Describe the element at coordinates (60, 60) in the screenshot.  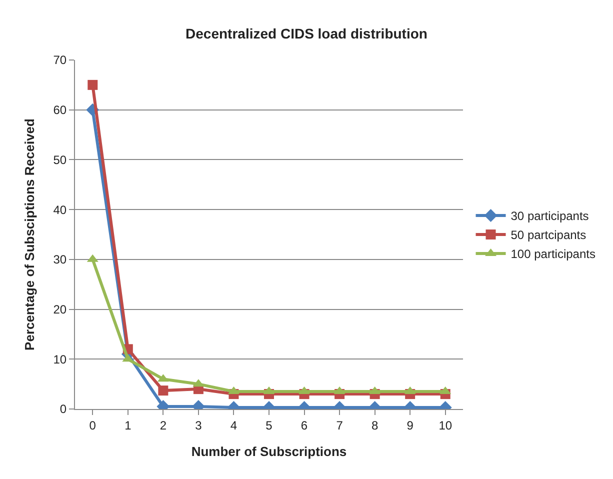
I see `y-tick-label: 70` at that location.